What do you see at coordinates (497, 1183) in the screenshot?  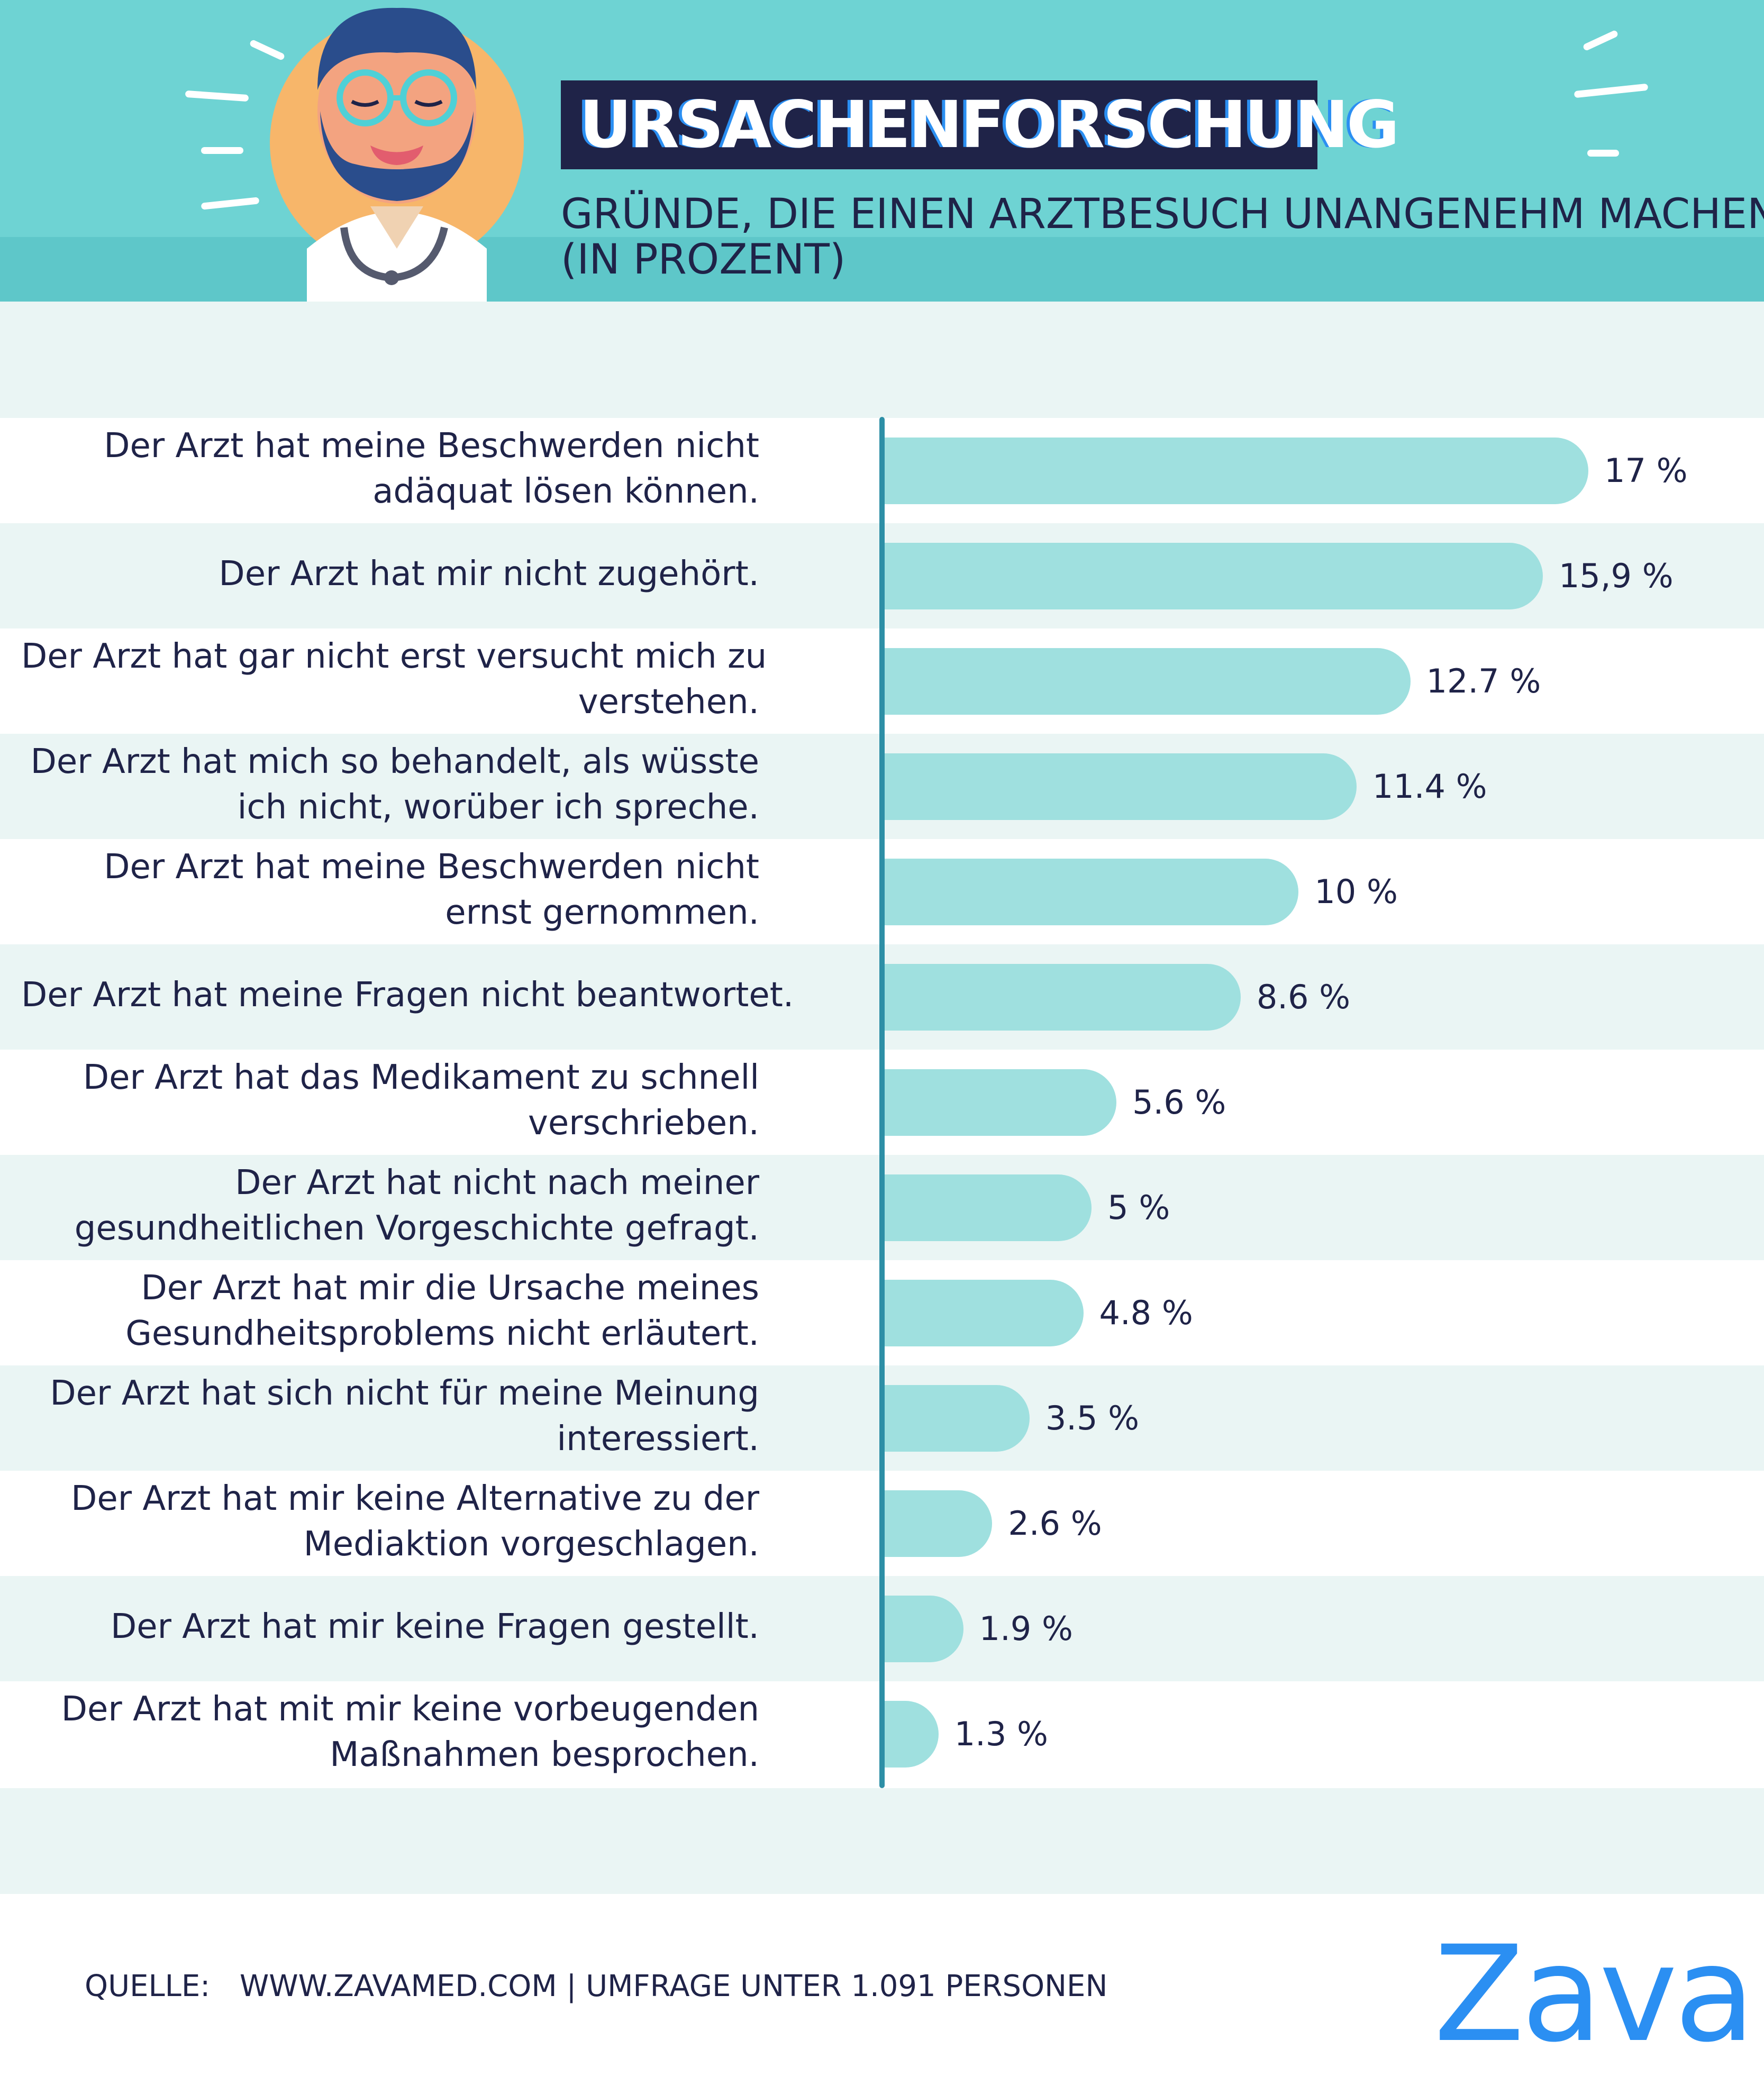 I see `bar-category-label-line: Der Arzt hat nicht nach meiner` at bounding box center [497, 1183].